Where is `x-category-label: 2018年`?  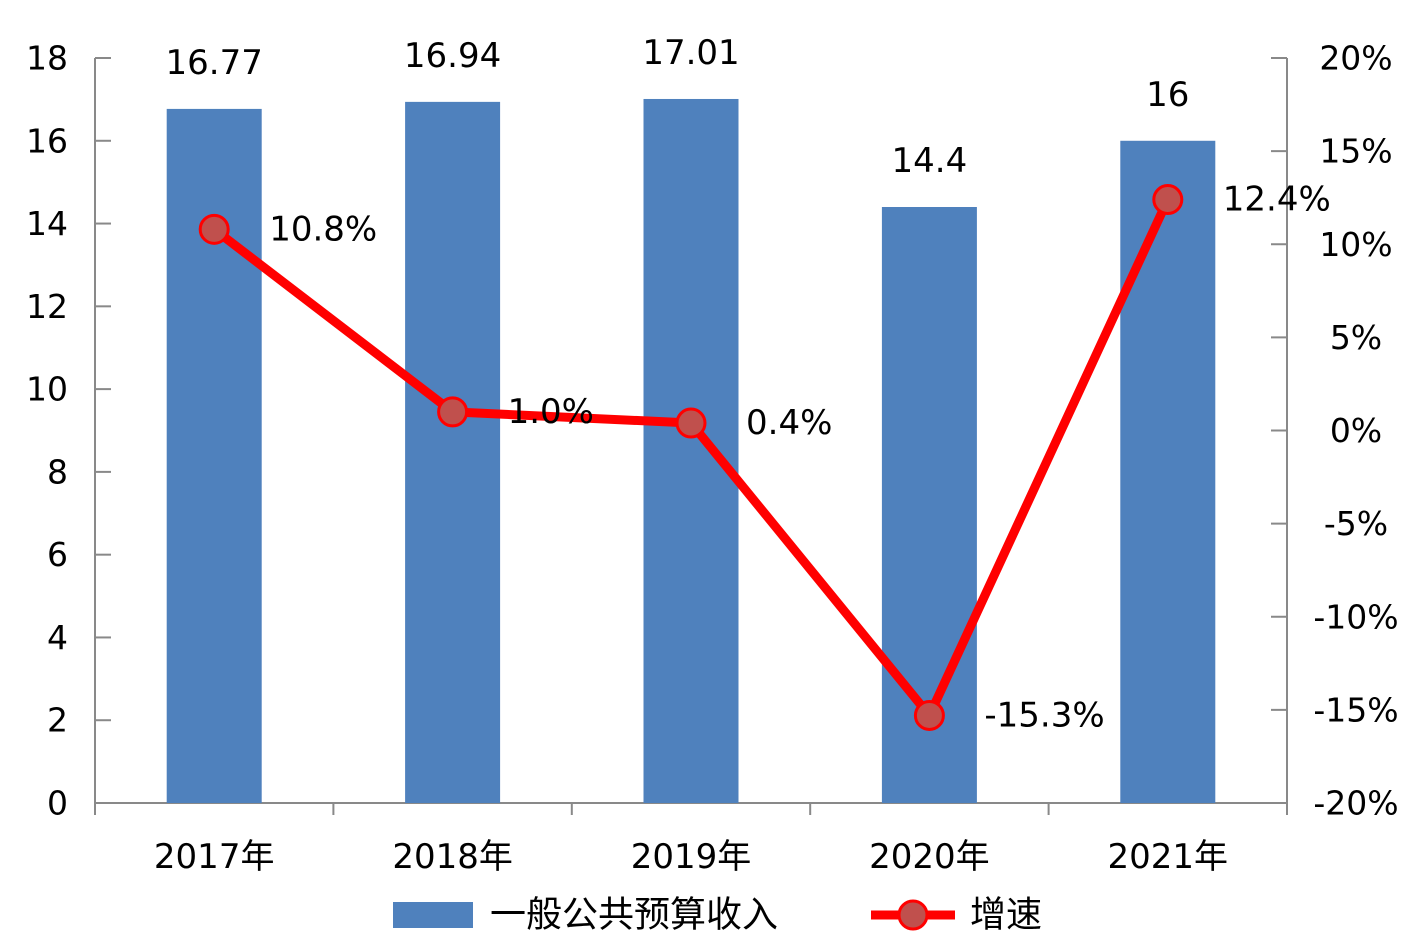
x-category-label: 2018年 is located at coordinates (452, 857).